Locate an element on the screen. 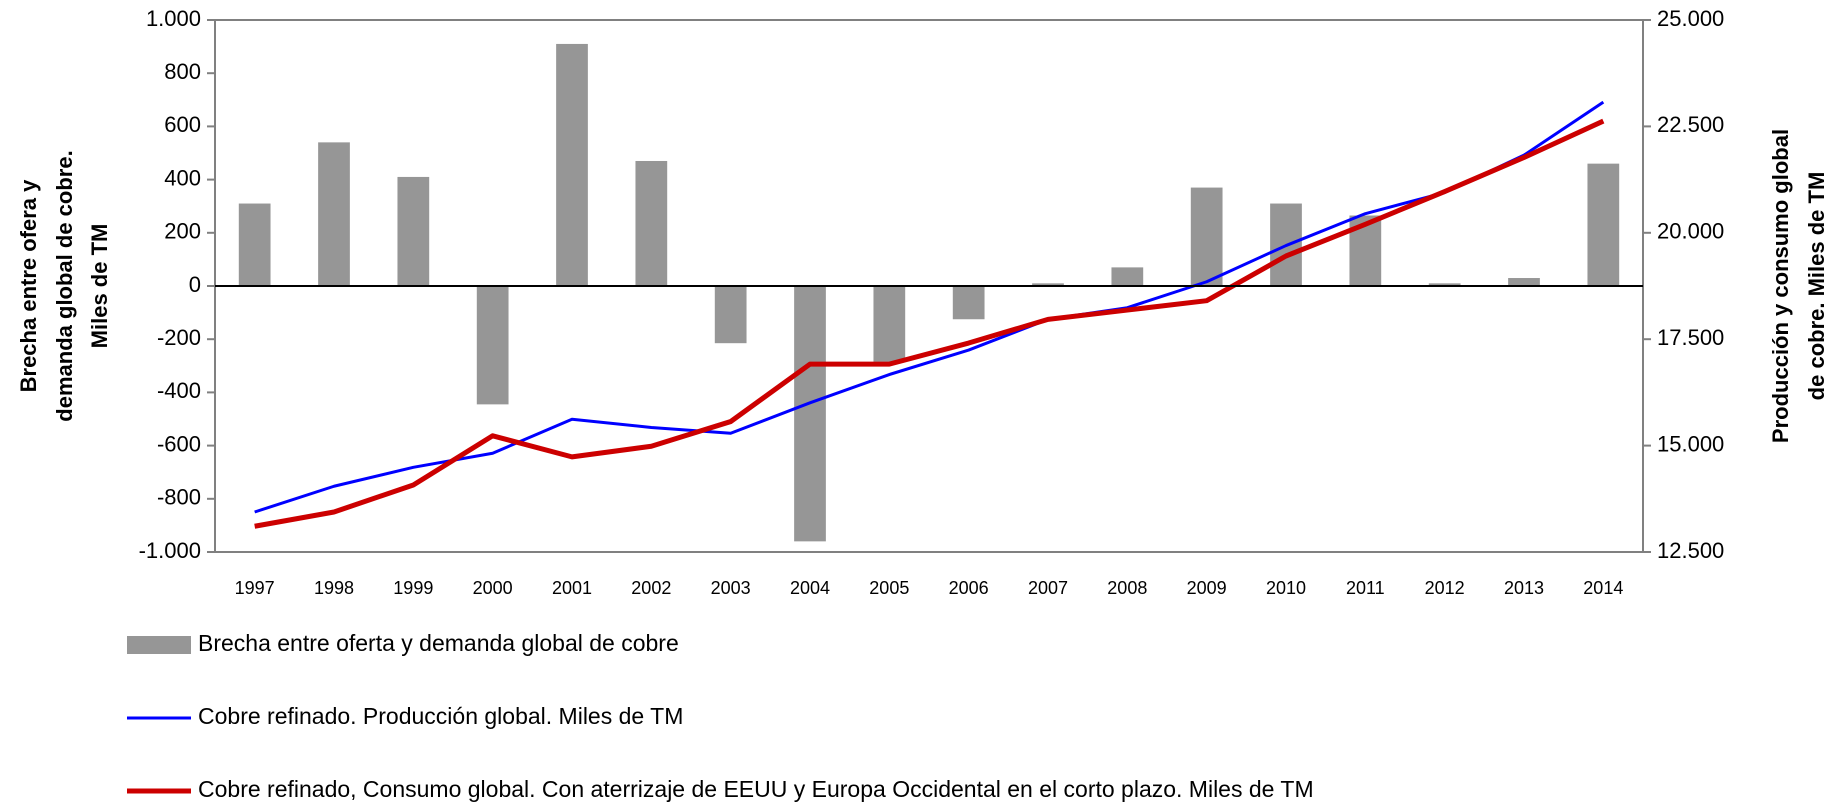 The width and height of the screenshot is (1843, 804). x-tick-label: 2003 is located at coordinates (731, 588).